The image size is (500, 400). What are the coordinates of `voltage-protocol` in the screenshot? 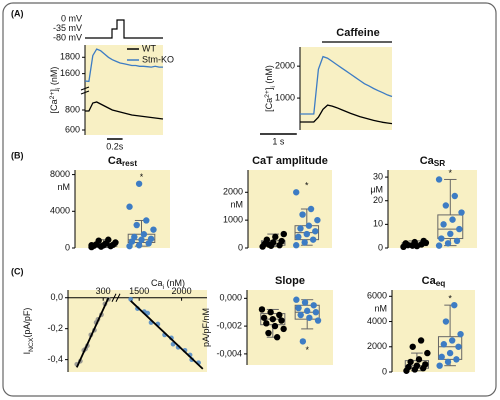 It's located at (124, 29).